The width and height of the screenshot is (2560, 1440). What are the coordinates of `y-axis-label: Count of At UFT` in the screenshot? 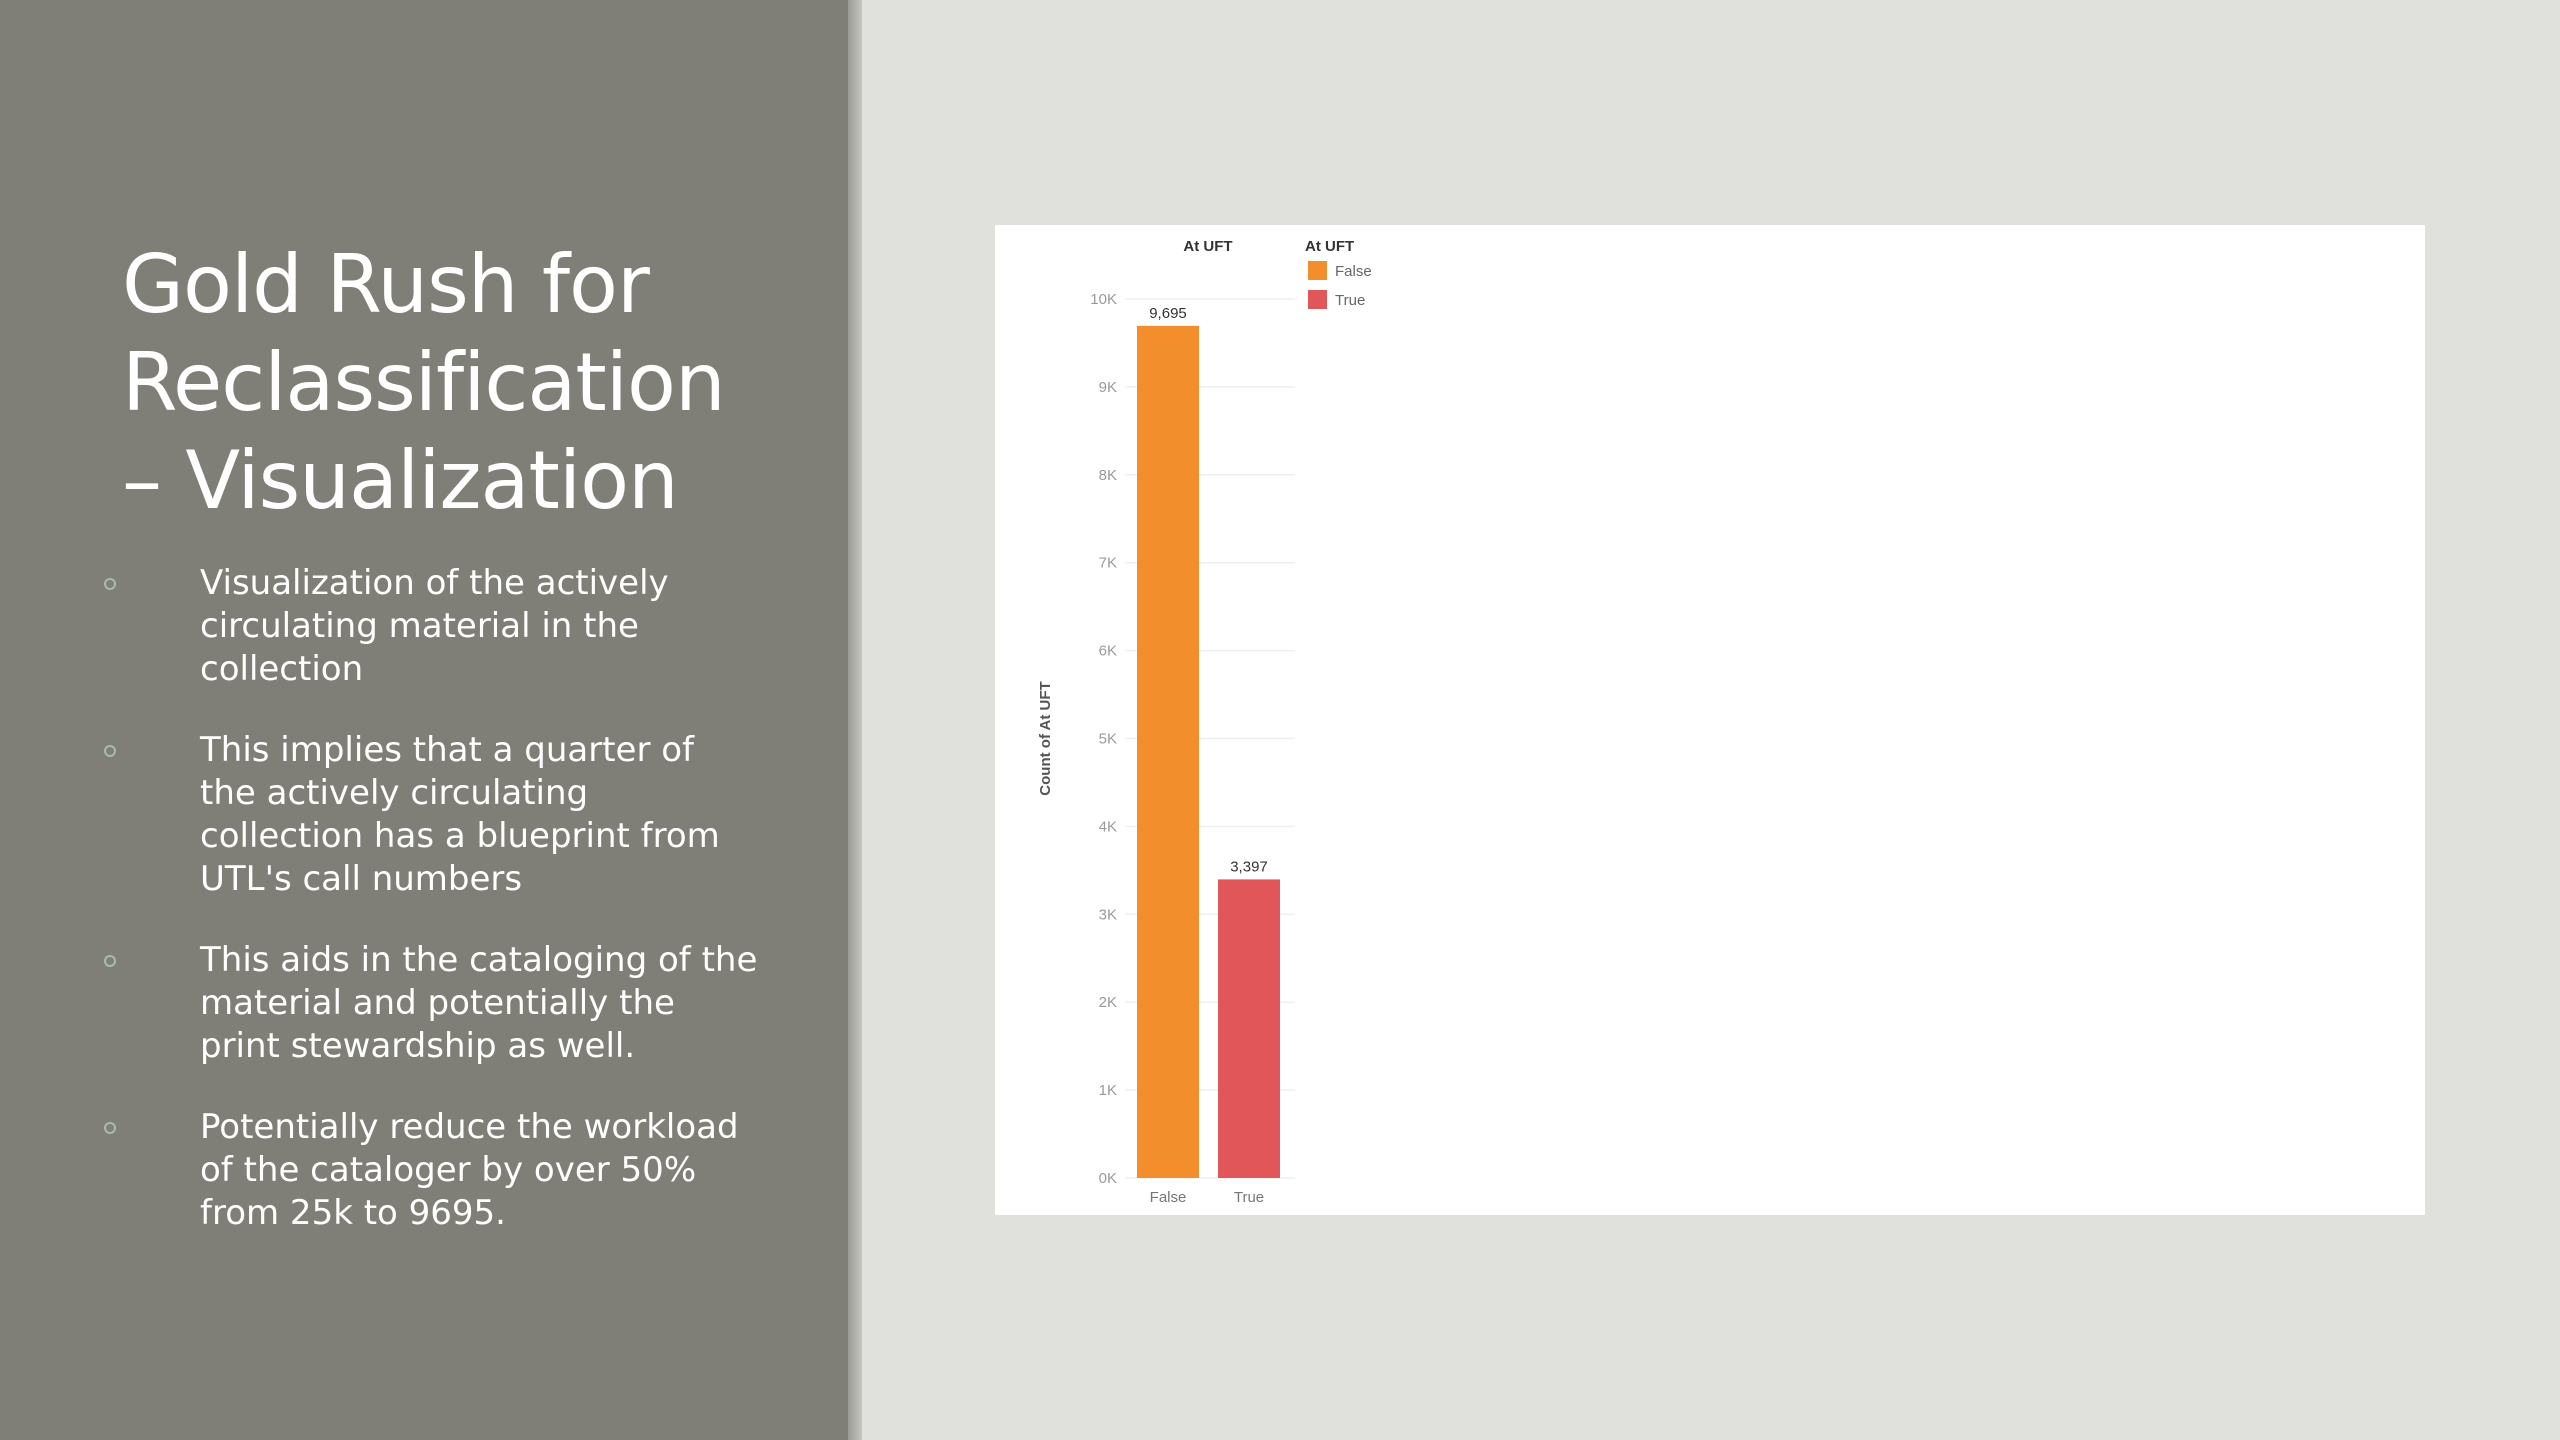 It's located at (1045, 738).